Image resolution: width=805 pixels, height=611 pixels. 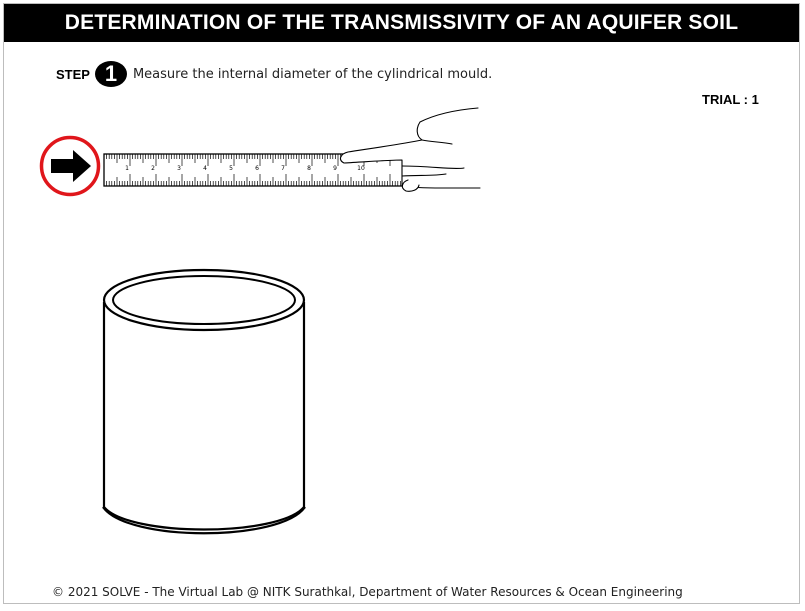 I want to click on hand-icon, so click(x=410, y=149).